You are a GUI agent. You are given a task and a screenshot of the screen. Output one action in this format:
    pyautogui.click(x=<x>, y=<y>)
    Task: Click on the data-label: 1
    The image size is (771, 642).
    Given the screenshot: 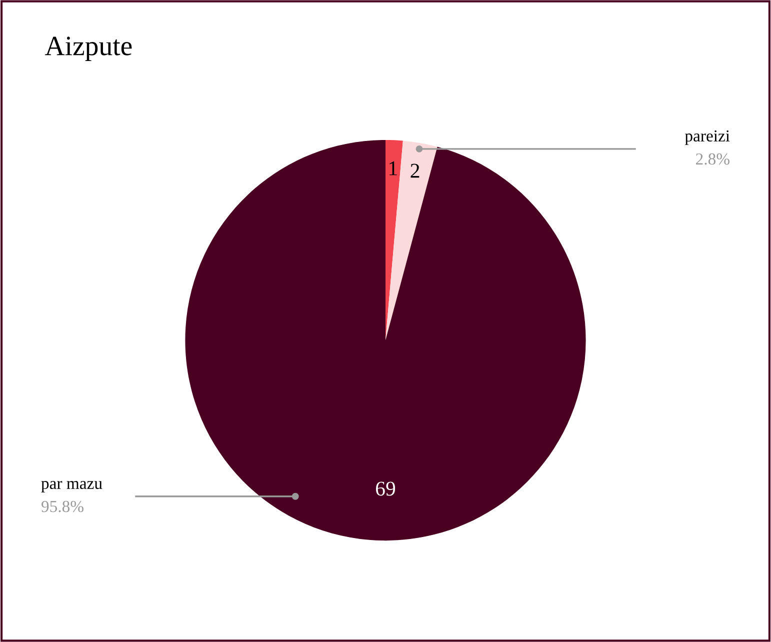 What is the action you would take?
    pyautogui.click(x=393, y=168)
    